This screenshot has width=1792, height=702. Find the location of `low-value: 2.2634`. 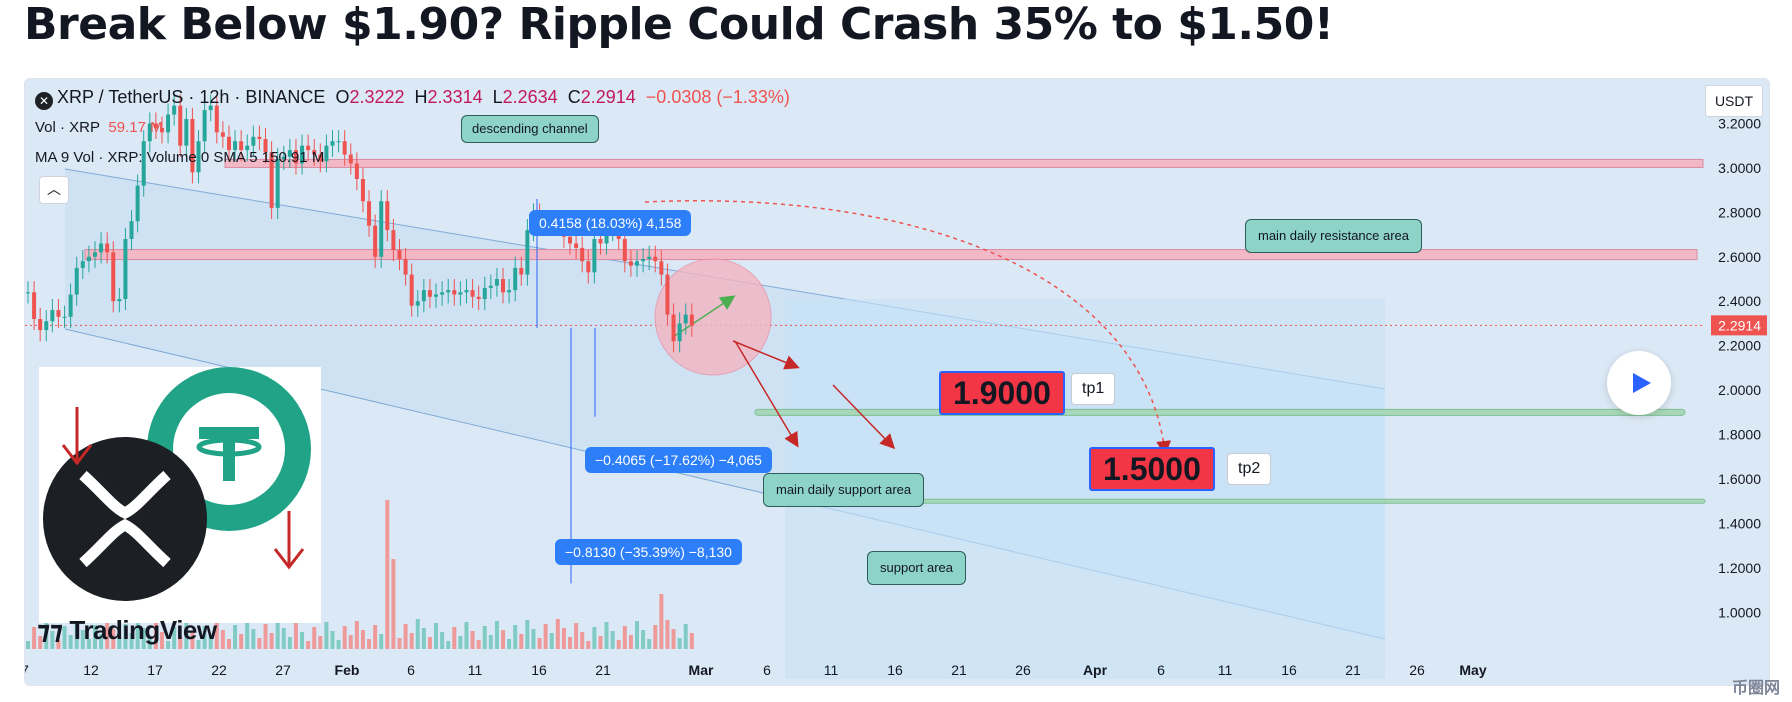

low-value: 2.2634 is located at coordinates (530, 97).